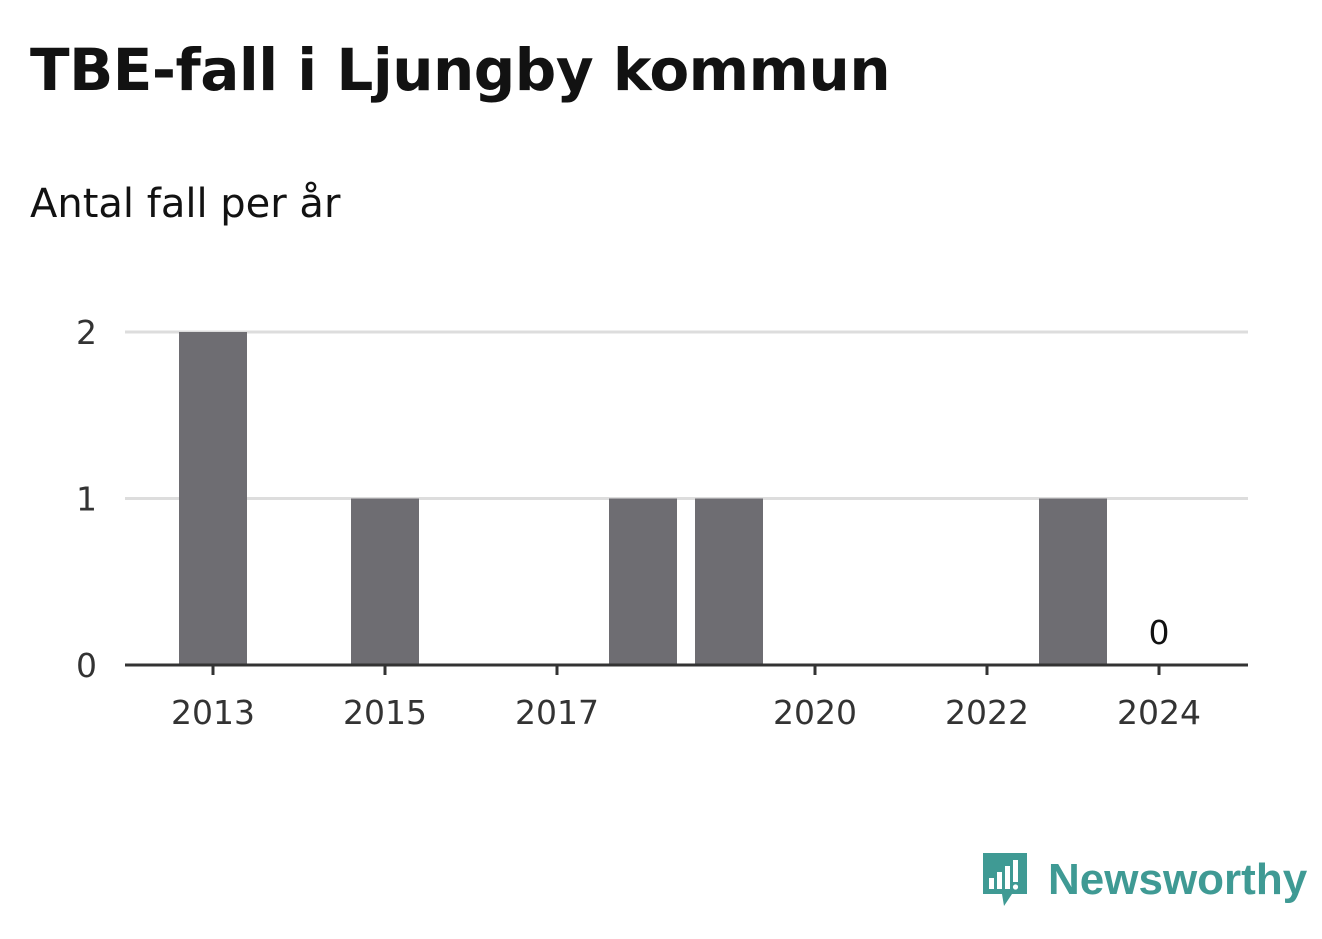 The image size is (1322, 939). What do you see at coordinates (686, 712) in the screenshot?
I see `x-axis-labels: 2013 2015 2017 2020 2022 2024` at bounding box center [686, 712].